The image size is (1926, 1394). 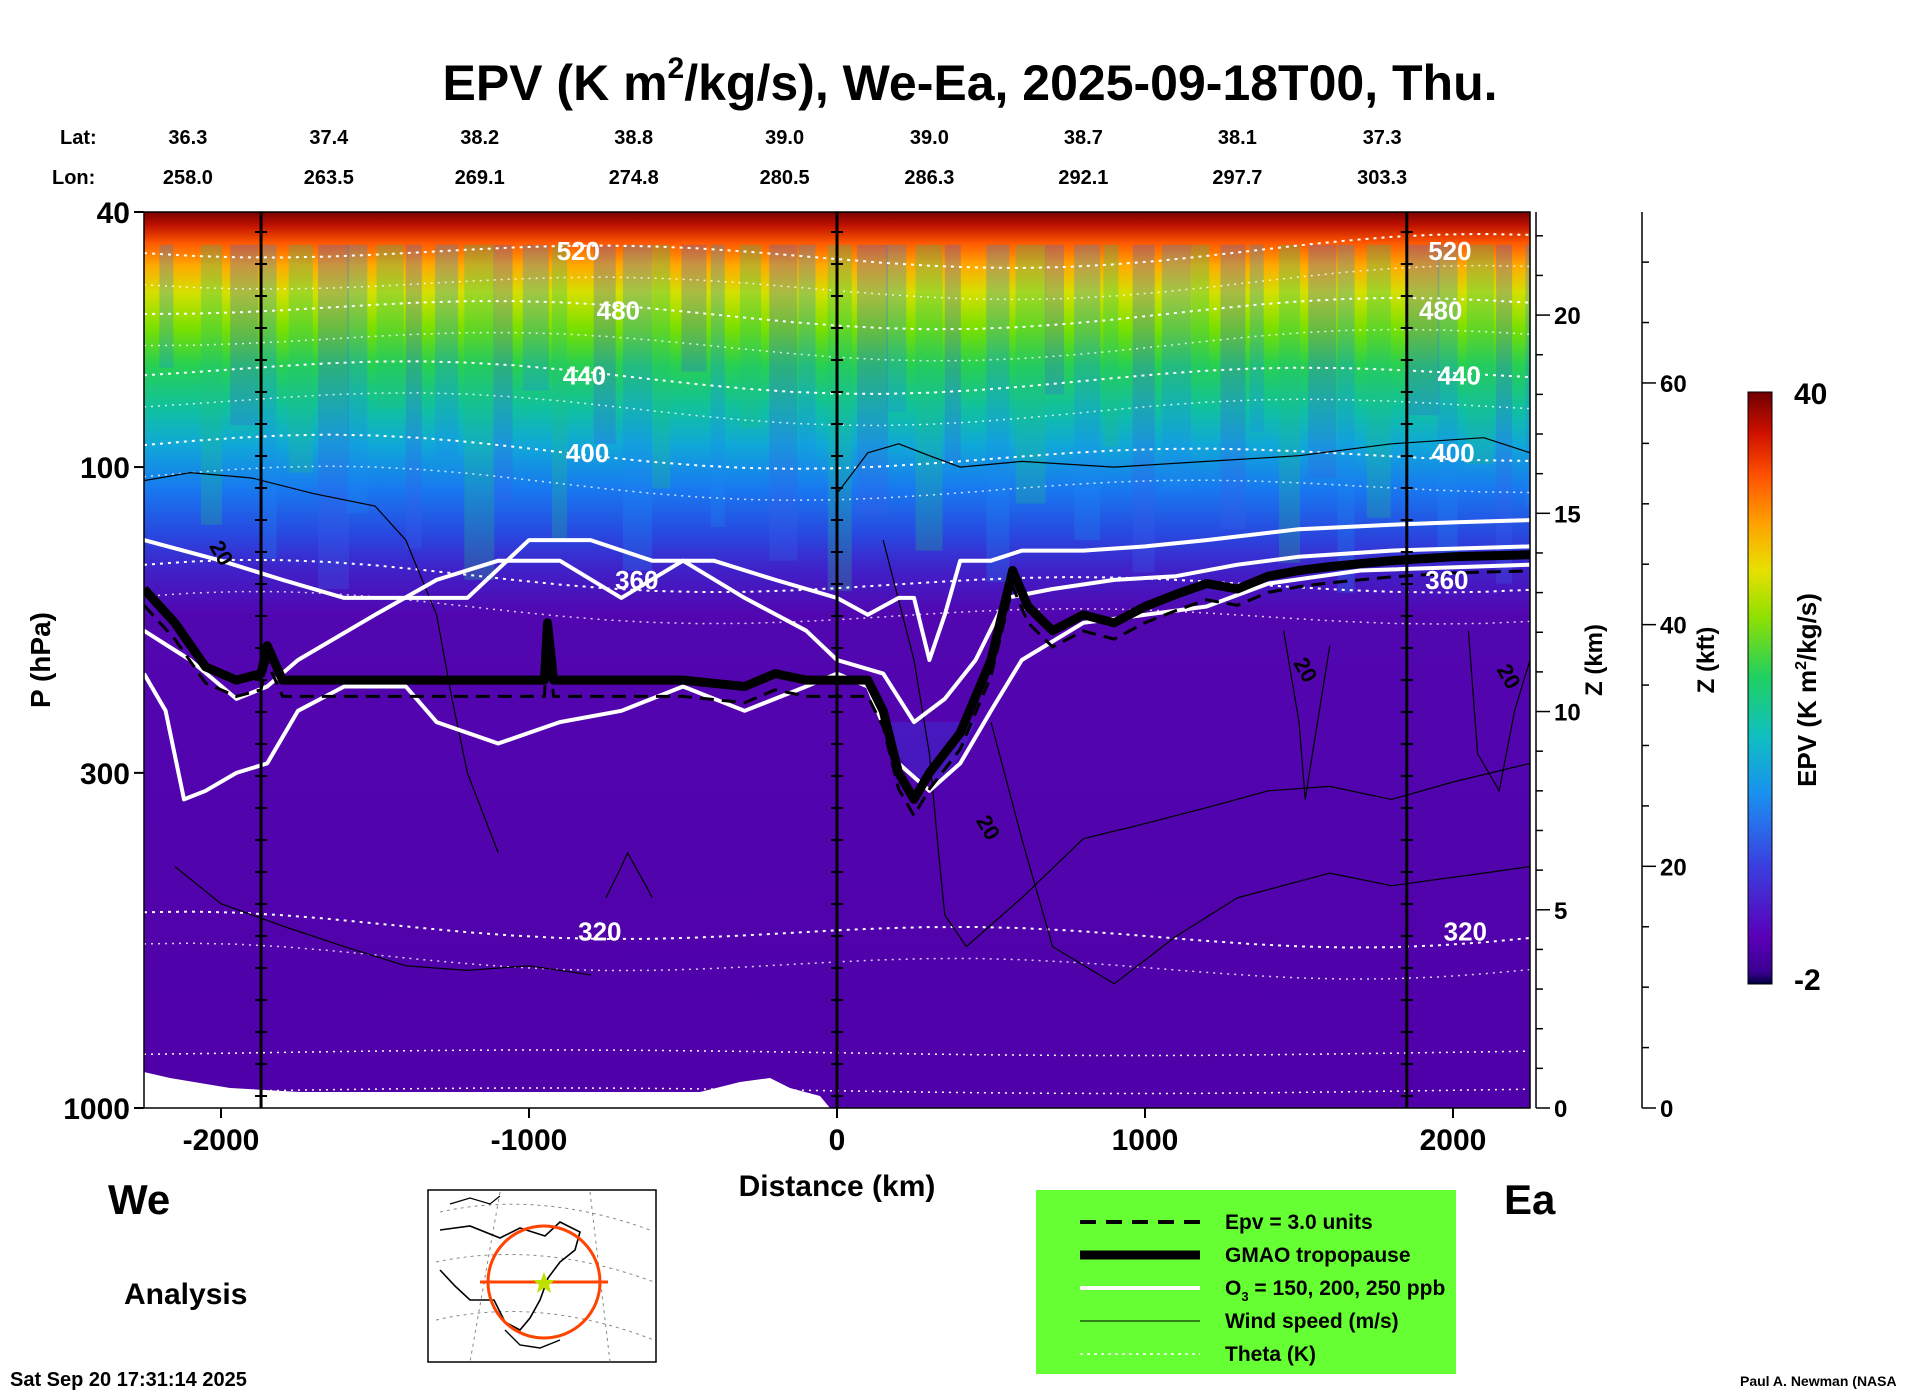 What do you see at coordinates (785, 178) in the screenshot?
I see `lon-value: 280.5` at bounding box center [785, 178].